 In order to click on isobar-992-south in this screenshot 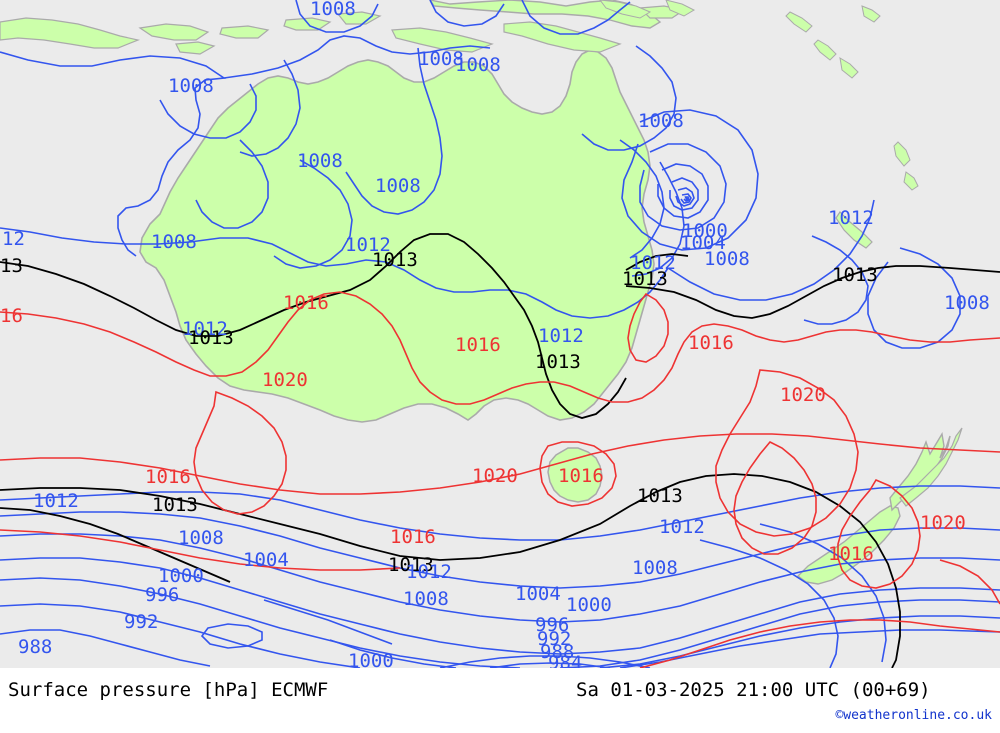, I will do `click(180, 635)`.